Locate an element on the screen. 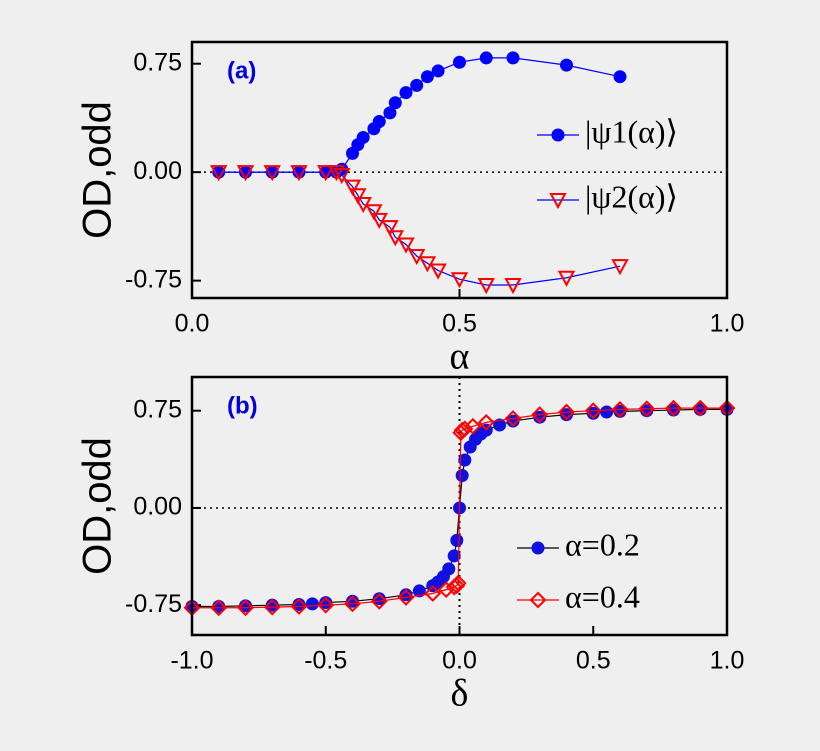 This screenshot has width=820, height=751. x-tick-label: -1.0 is located at coordinates (191, 661).